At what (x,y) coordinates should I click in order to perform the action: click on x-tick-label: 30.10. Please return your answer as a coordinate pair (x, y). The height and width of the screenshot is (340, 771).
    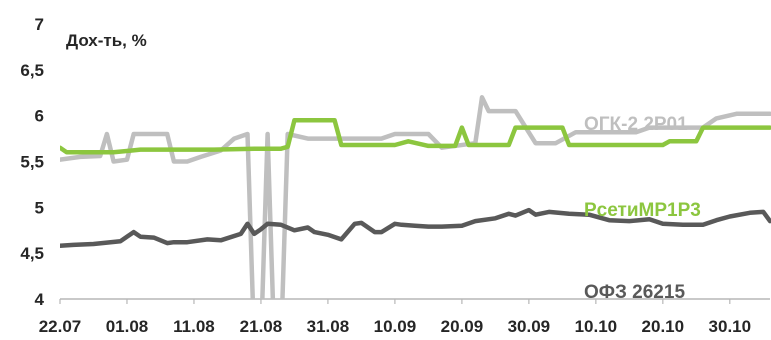
    Looking at the image, I should click on (730, 326).